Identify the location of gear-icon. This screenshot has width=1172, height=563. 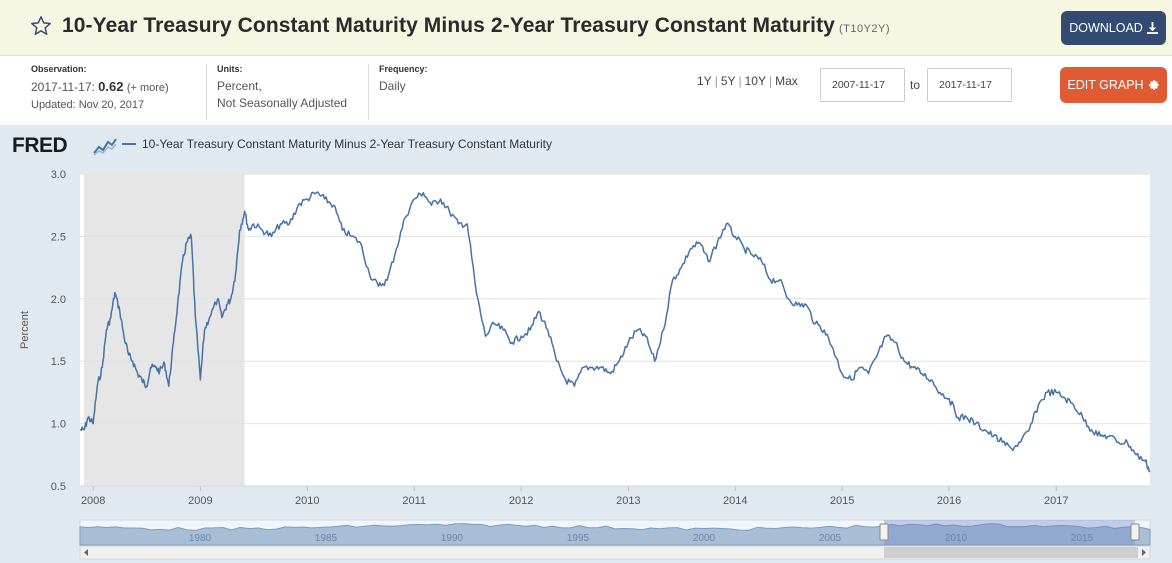
(1153, 85).